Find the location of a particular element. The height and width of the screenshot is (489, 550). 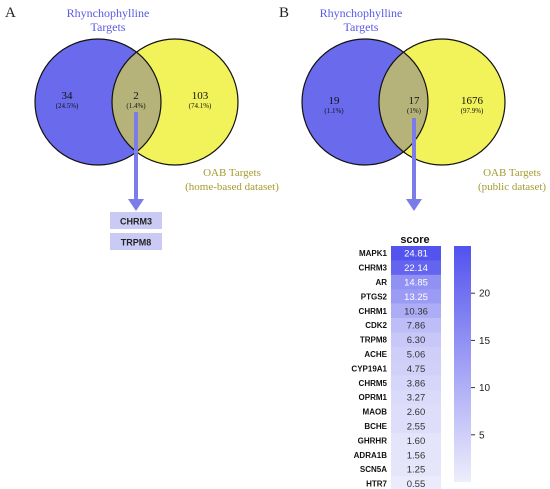

gene-label: CHRM3 is located at coordinates (136, 222).